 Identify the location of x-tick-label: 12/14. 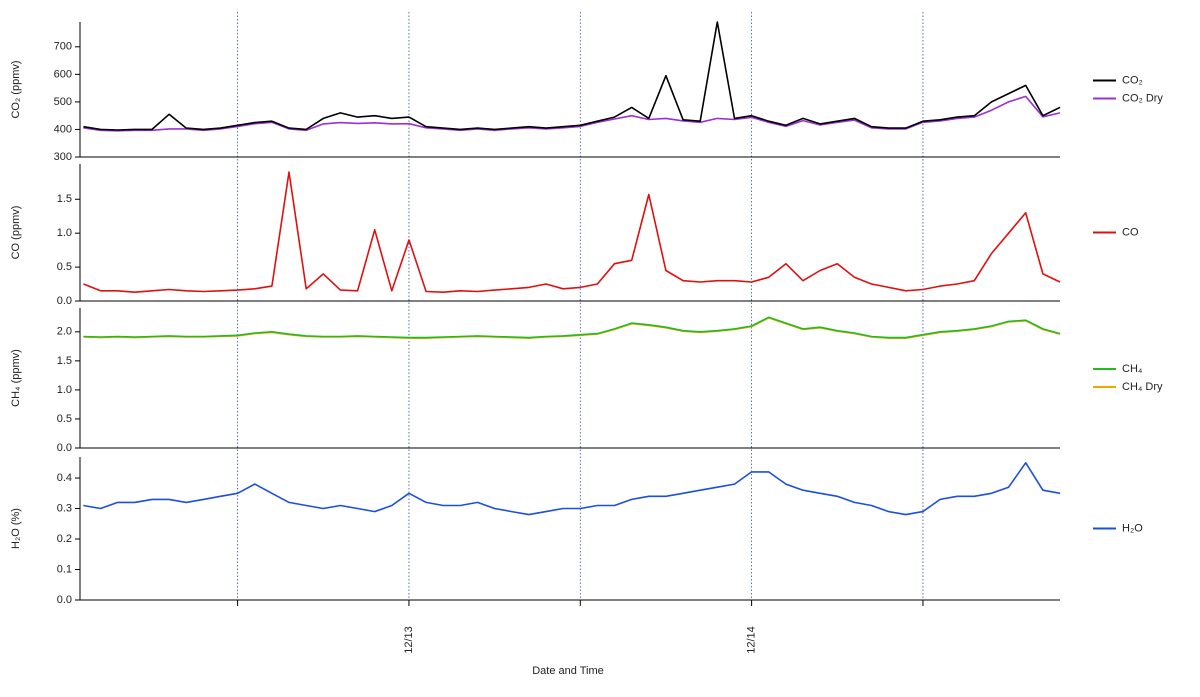
(752, 640).